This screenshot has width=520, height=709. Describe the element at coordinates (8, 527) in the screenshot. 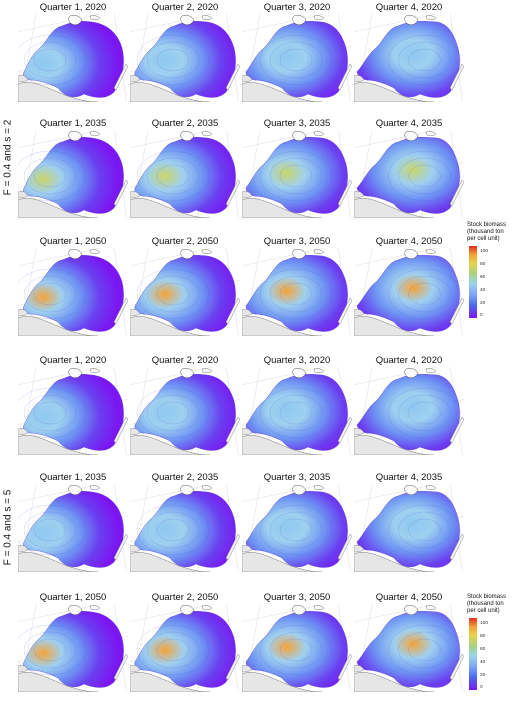

I see `row-label-s5: F = 0.4 and s = 5` at that location.